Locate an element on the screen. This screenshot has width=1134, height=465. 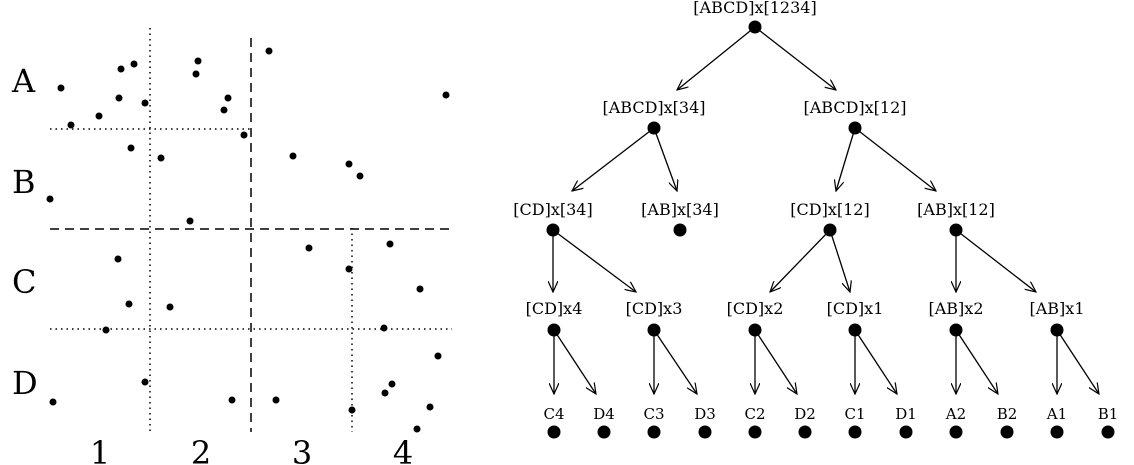
tree-level3-label: [AB]x2 is located at coordinates (956, 308).